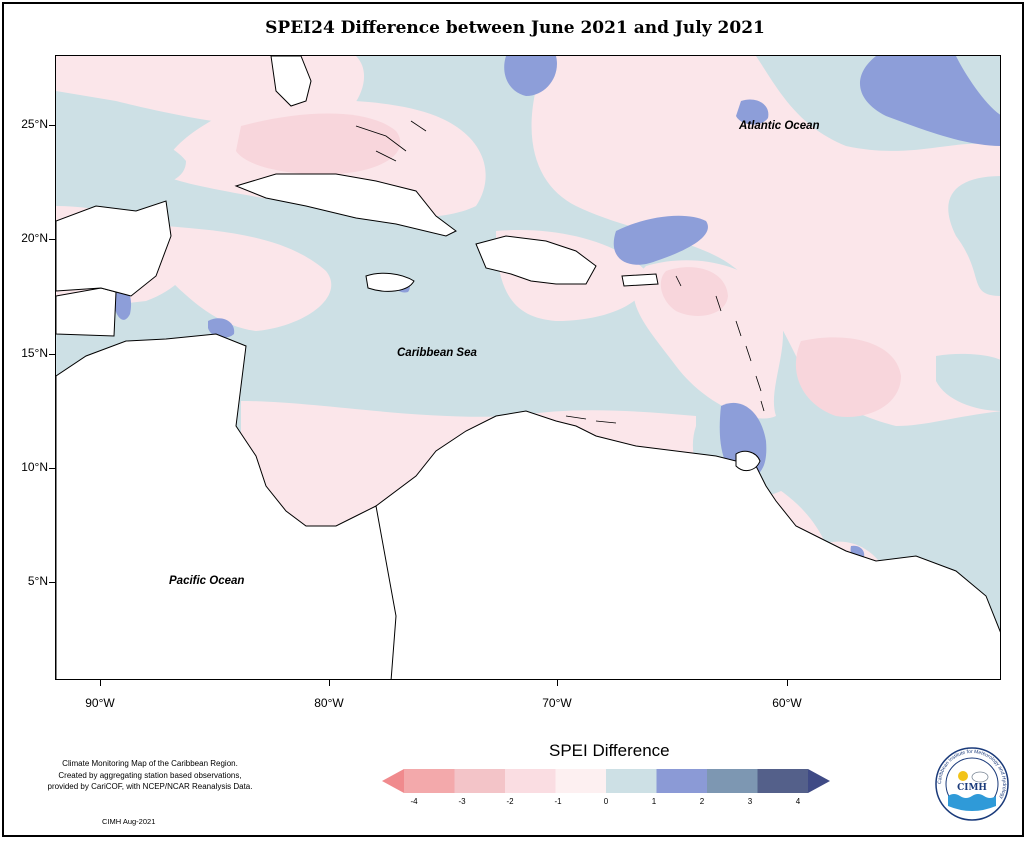  Describe the element at coordinates (221, 328) in the screenshot. I see `pos-spot-honduras` at that location.